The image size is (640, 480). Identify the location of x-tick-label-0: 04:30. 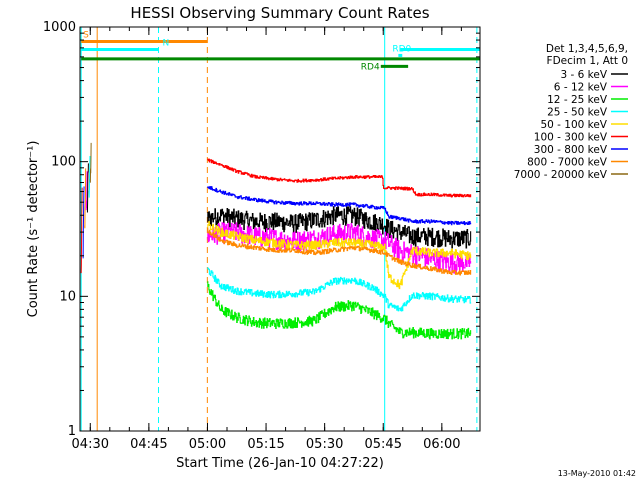
(90, 444).